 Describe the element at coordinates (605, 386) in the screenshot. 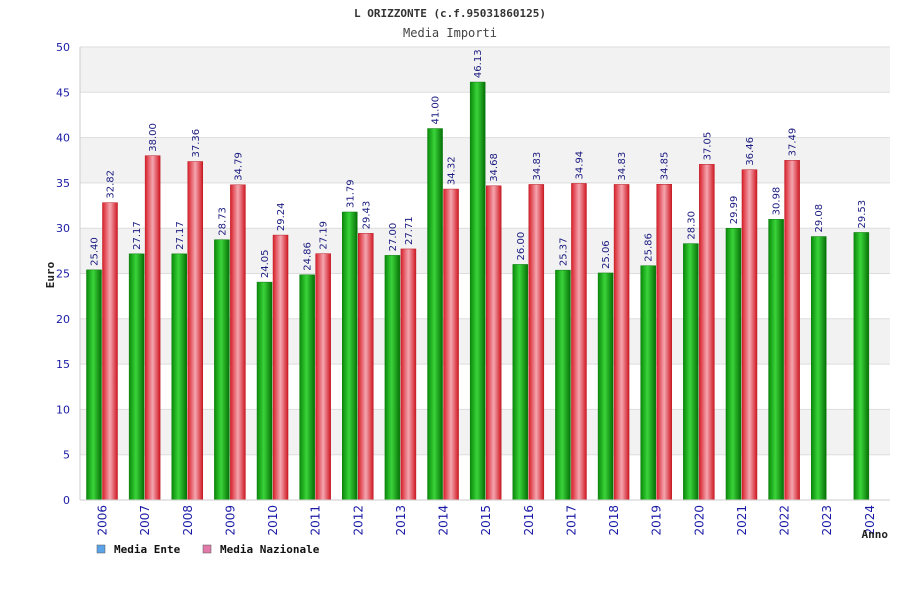

I see `bar-media-ente-2018` at that location.